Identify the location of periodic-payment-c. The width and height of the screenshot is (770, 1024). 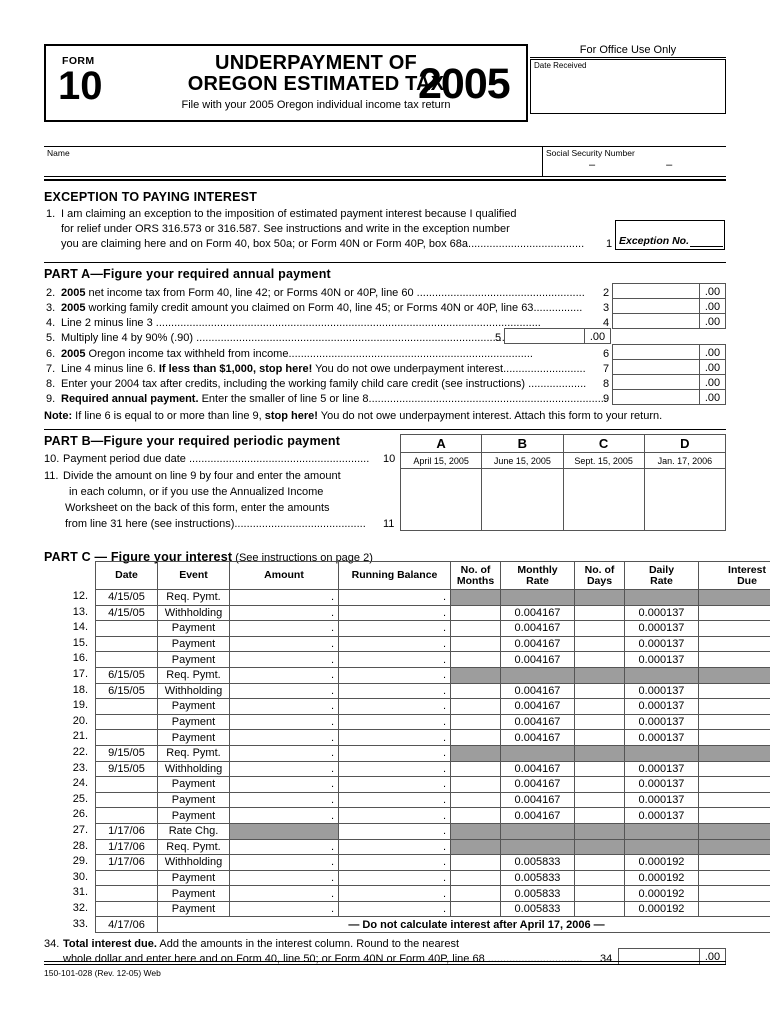
(603, 499).